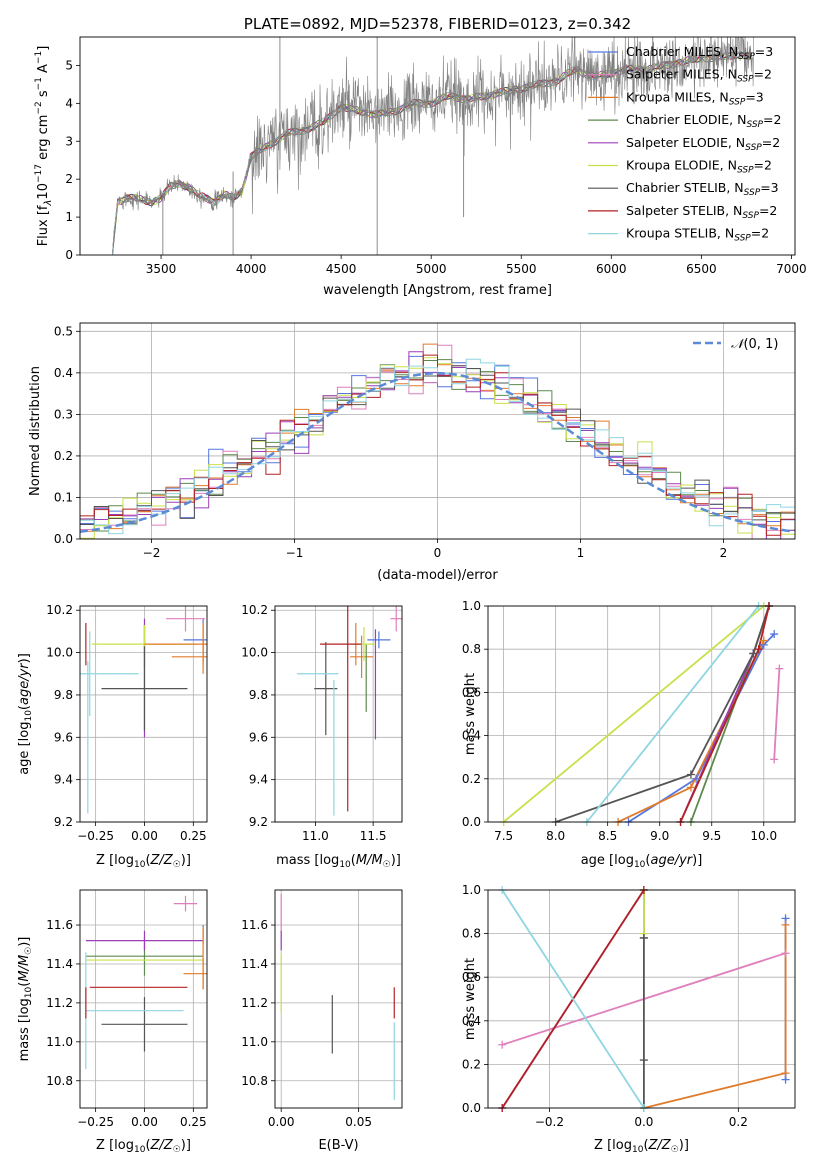 This screenshot has width=819, height=1170. Describe the element at coordinates (671, 860) in the screenshot. I see `label-part: age/yr` at that location.